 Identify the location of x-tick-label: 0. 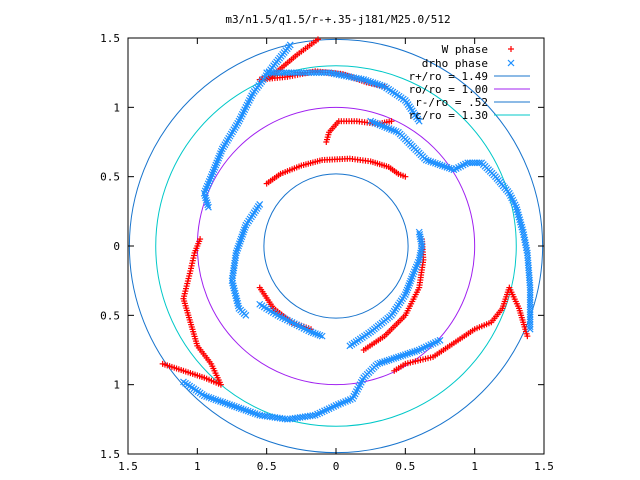
(336, 466).